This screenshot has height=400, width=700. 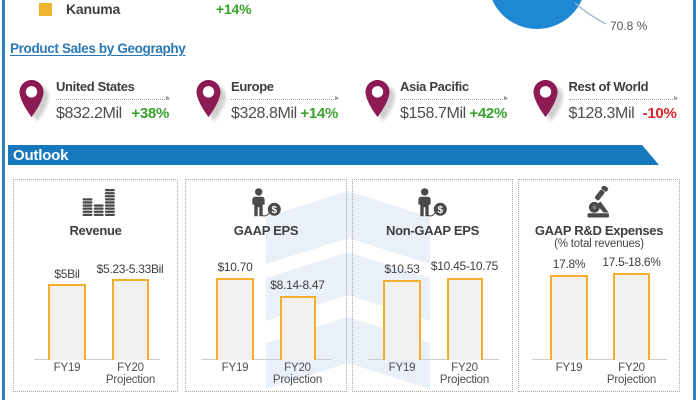 I want to click on bar-value-label: $10.53, so click(x=402, y=269).